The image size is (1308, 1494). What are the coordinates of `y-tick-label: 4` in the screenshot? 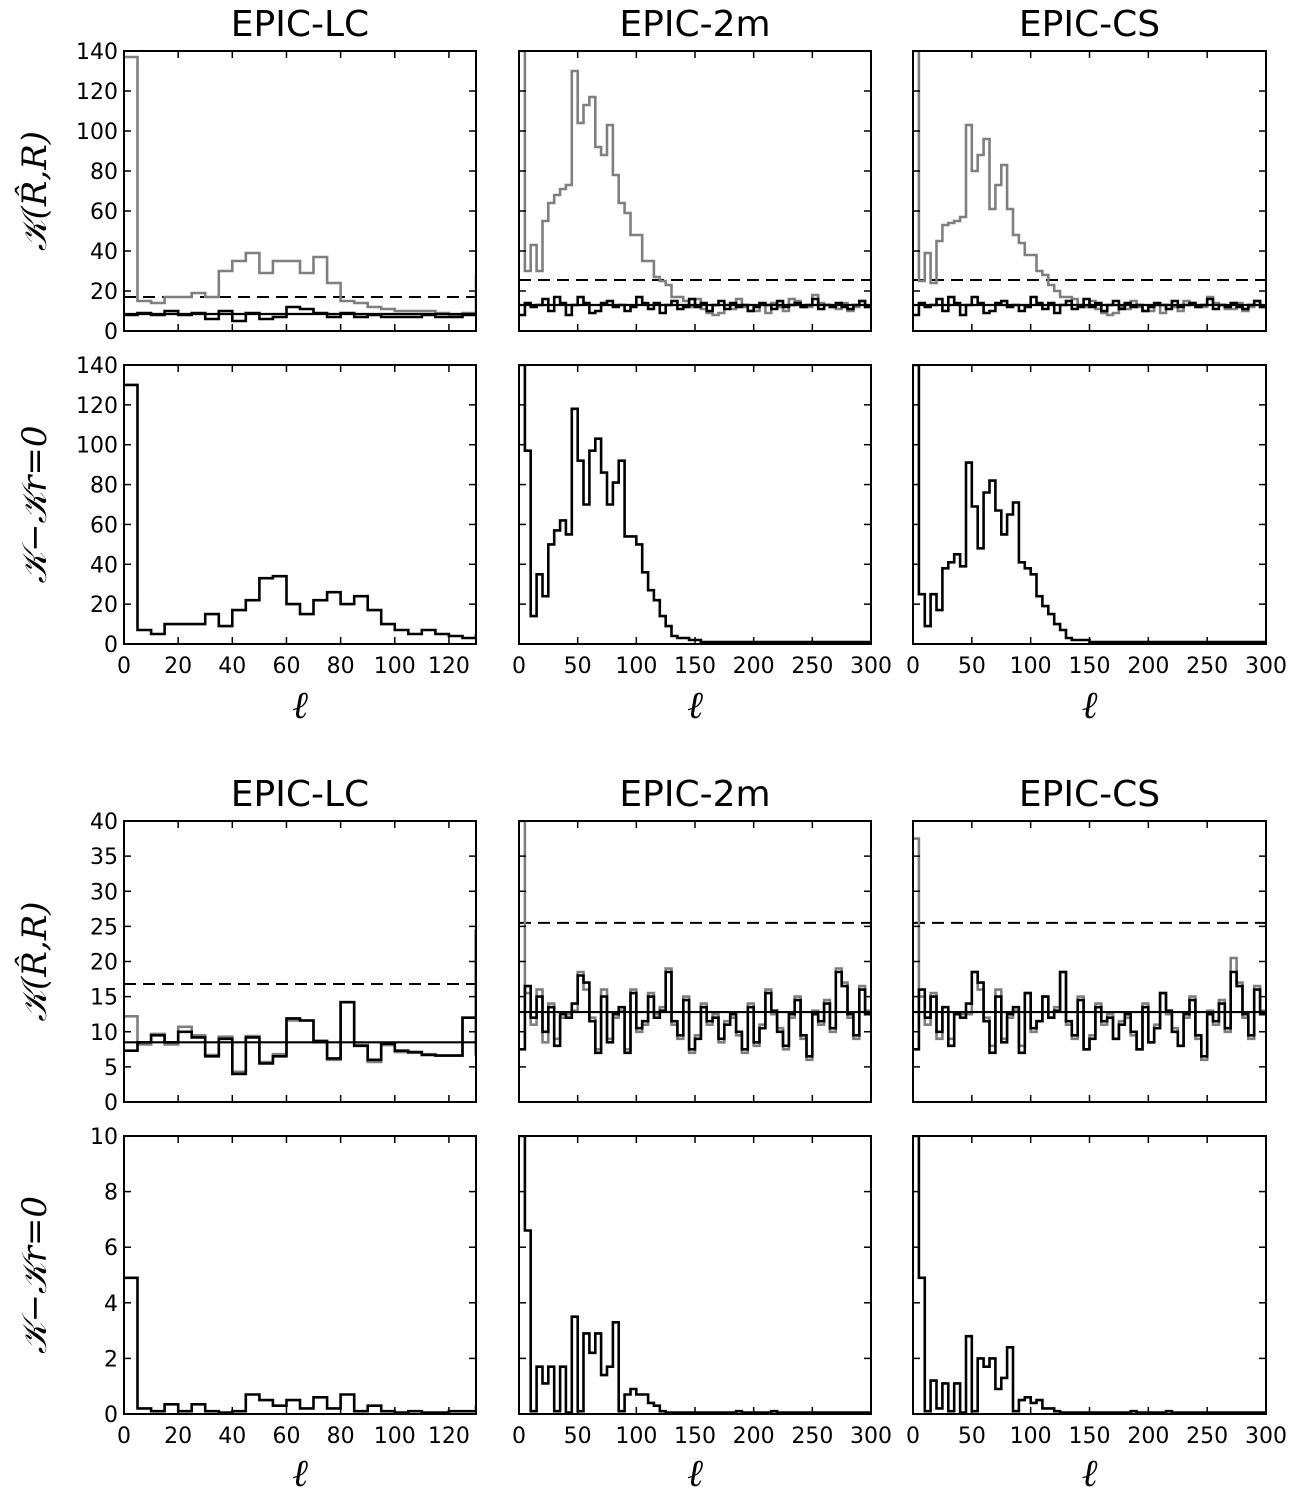 It's located at (111, 1304).